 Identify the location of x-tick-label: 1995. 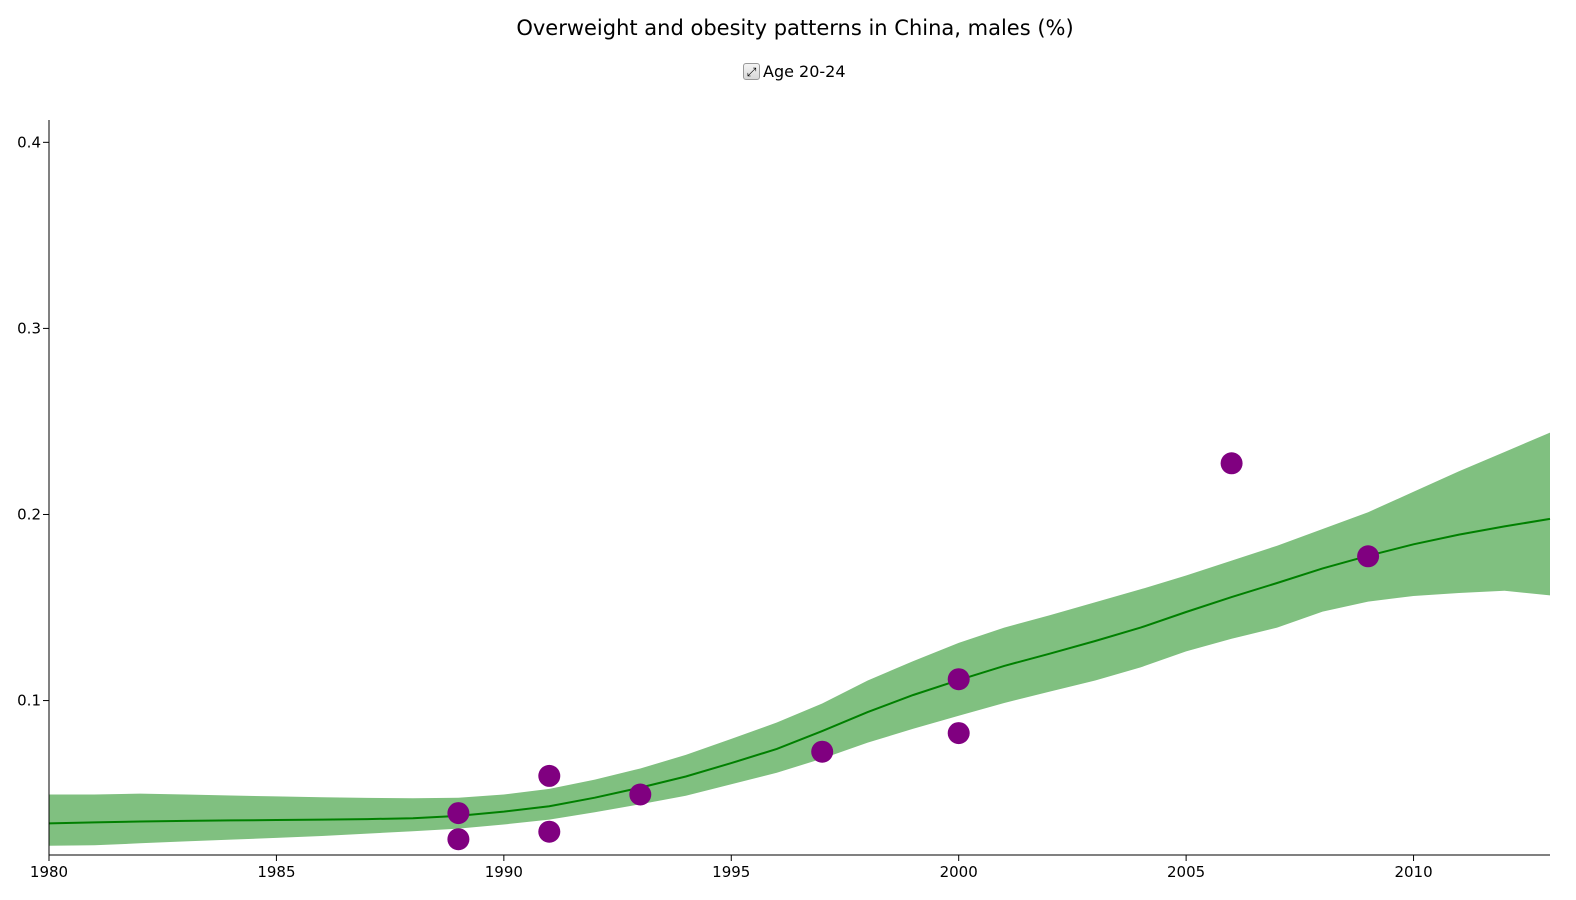
(731, 872).